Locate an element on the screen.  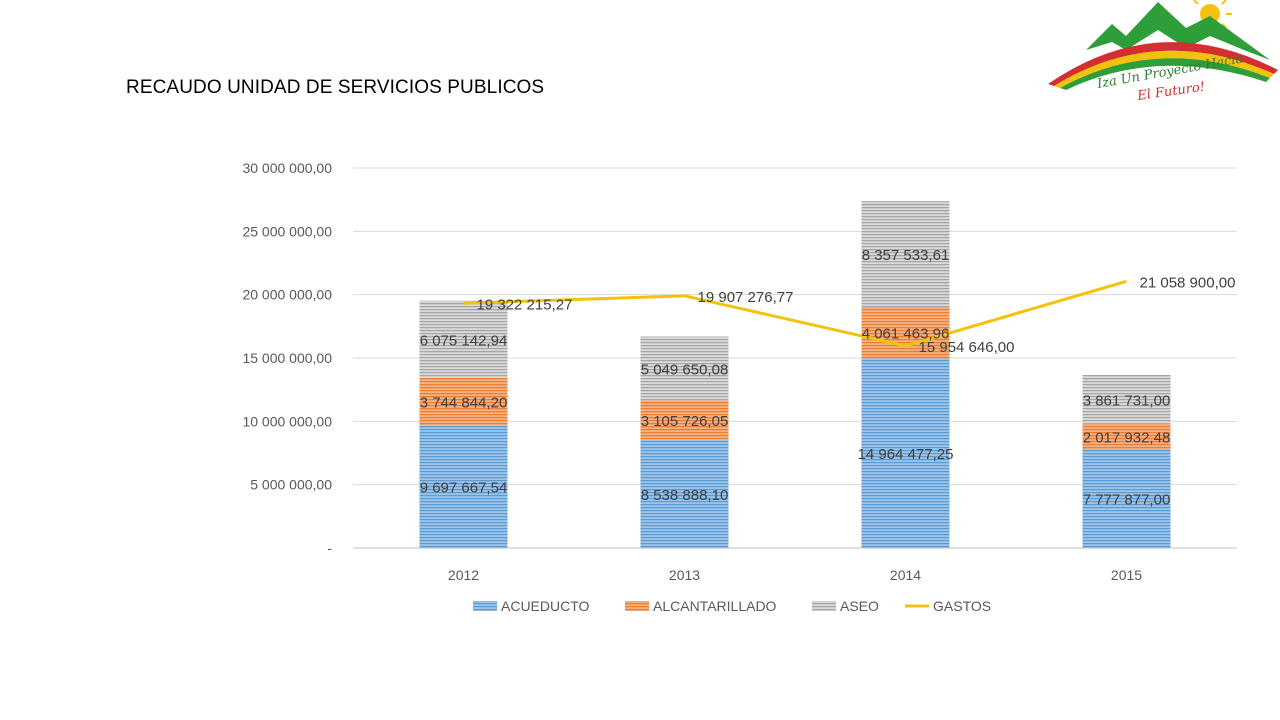
data-label-acueducto: 14 964 477,25 is located at coordinates (906, 454).